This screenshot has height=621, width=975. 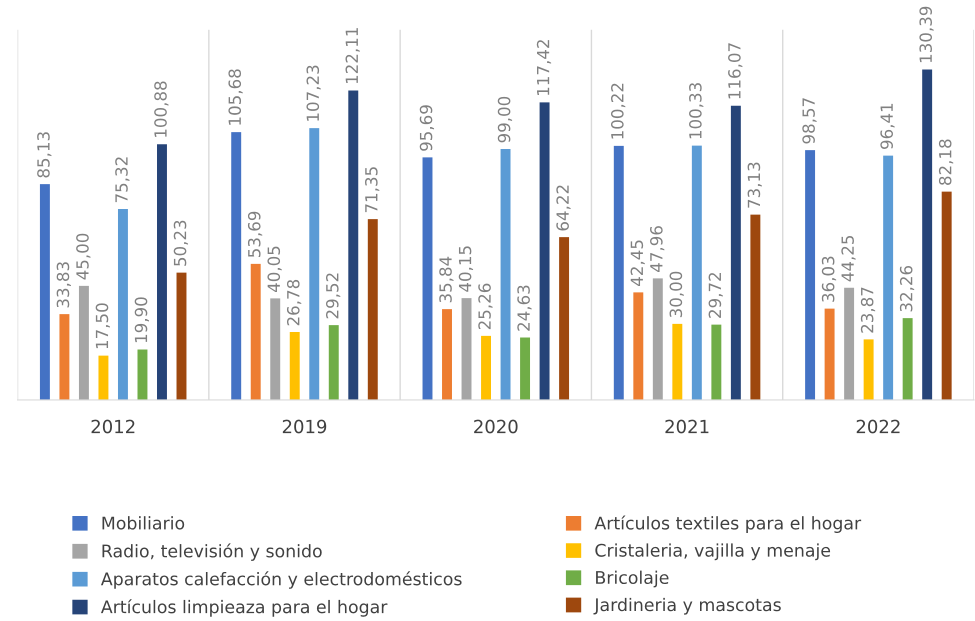 I want to click on data-label: 107,23, so click(x=313, y=93).